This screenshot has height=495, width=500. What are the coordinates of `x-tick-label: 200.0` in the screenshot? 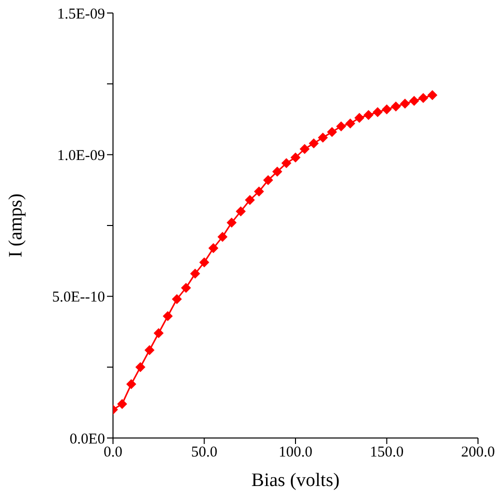 It's located at (478, 452).